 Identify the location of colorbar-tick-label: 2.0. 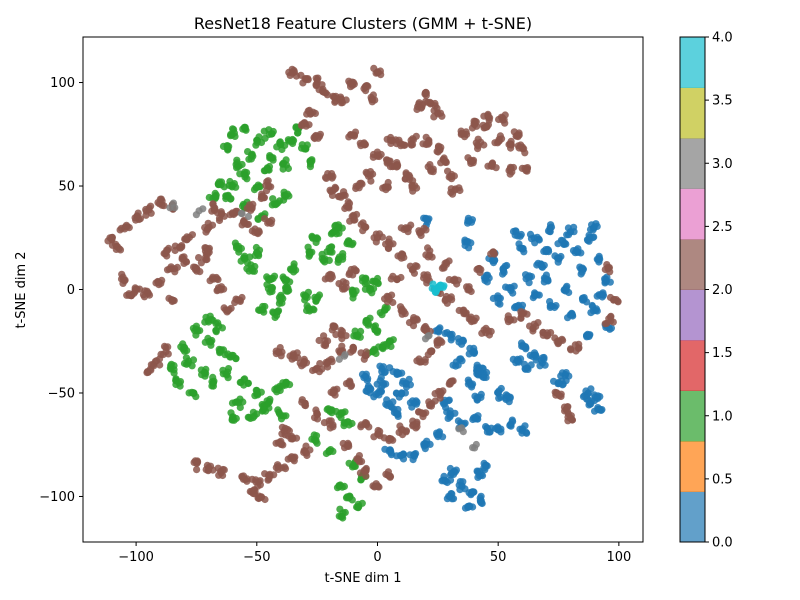
(722, 290).